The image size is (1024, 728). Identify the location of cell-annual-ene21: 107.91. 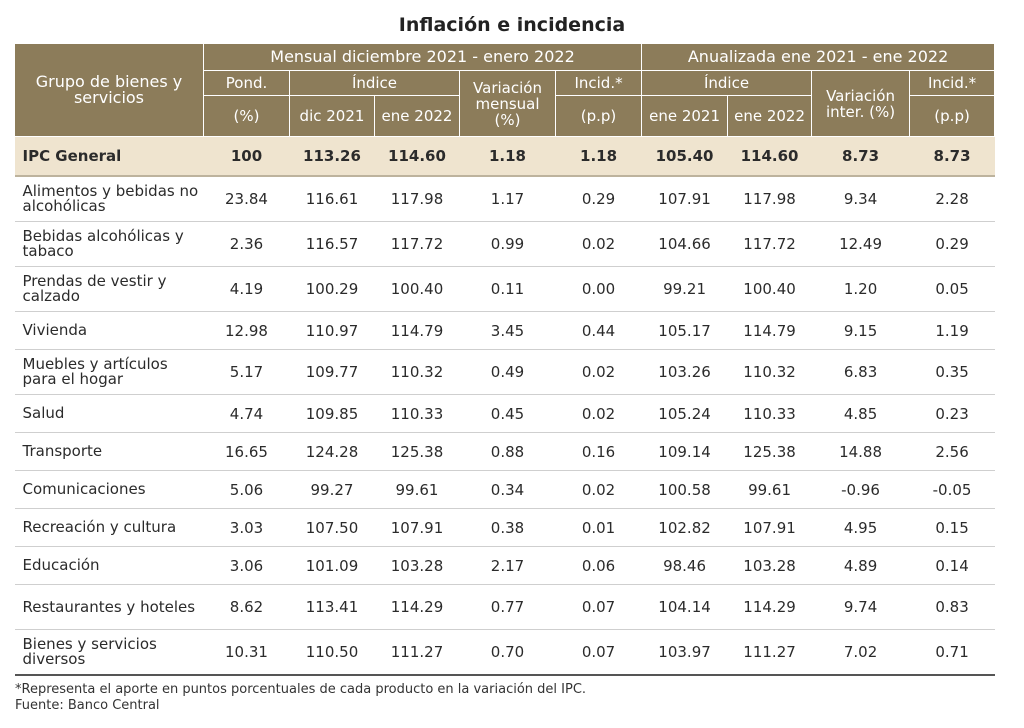
(684, 199).